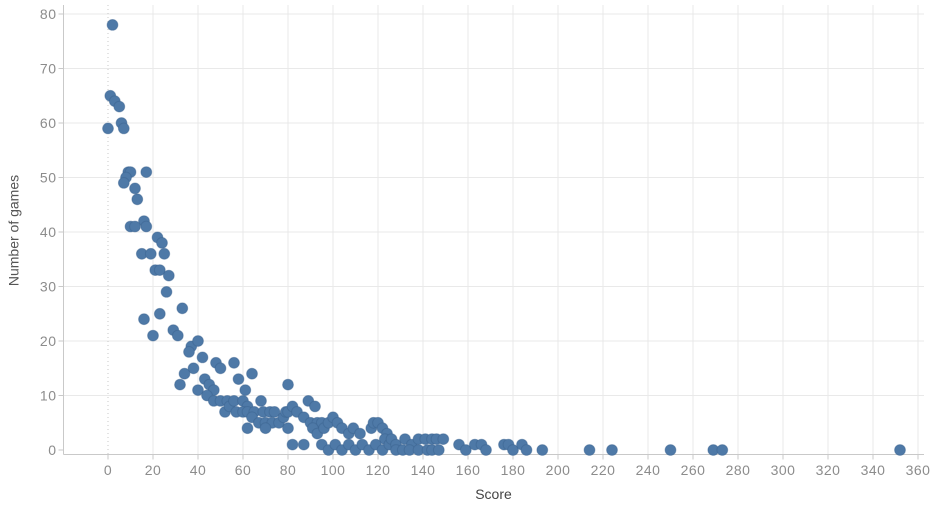  What do you see at coordinates (468, 470) in the screenshot?
I see `x-tick-label: 160` at bounding box center [468, 470].